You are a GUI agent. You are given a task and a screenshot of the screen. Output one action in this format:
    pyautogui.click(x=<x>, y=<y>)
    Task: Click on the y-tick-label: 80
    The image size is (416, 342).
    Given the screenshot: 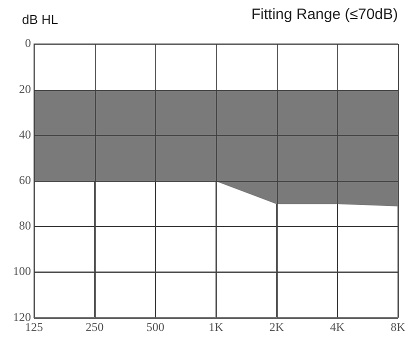 What is the action you would take?
    pyautogui.click(x=25, y=225)
    